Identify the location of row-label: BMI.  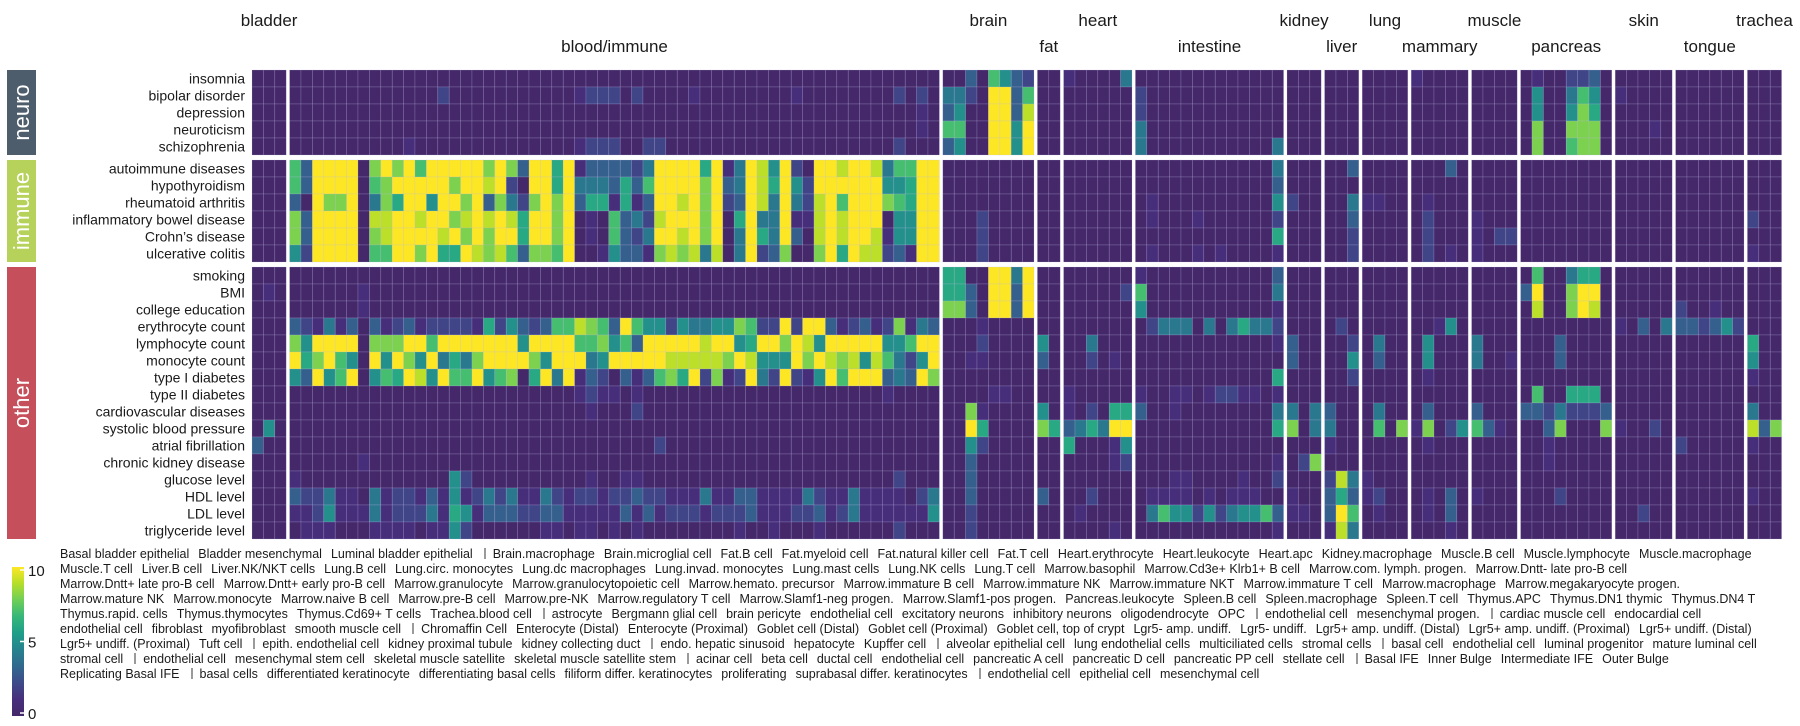
(232, 293).